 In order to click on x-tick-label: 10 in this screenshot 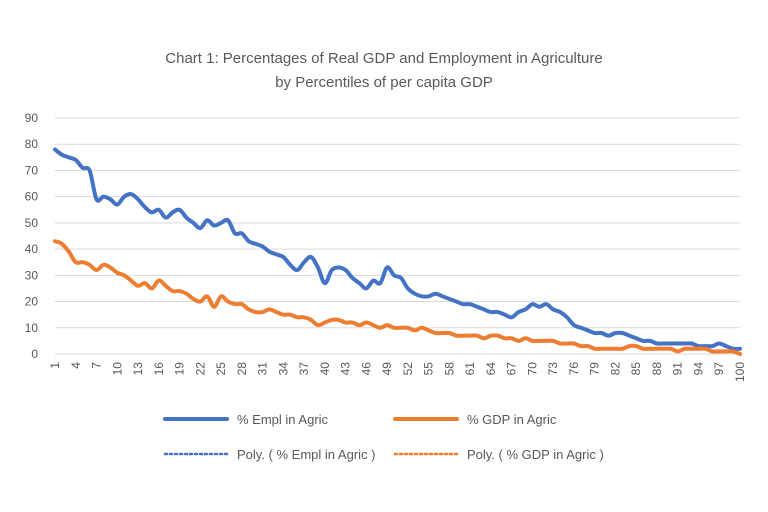, I will do `click(117, 369)`.